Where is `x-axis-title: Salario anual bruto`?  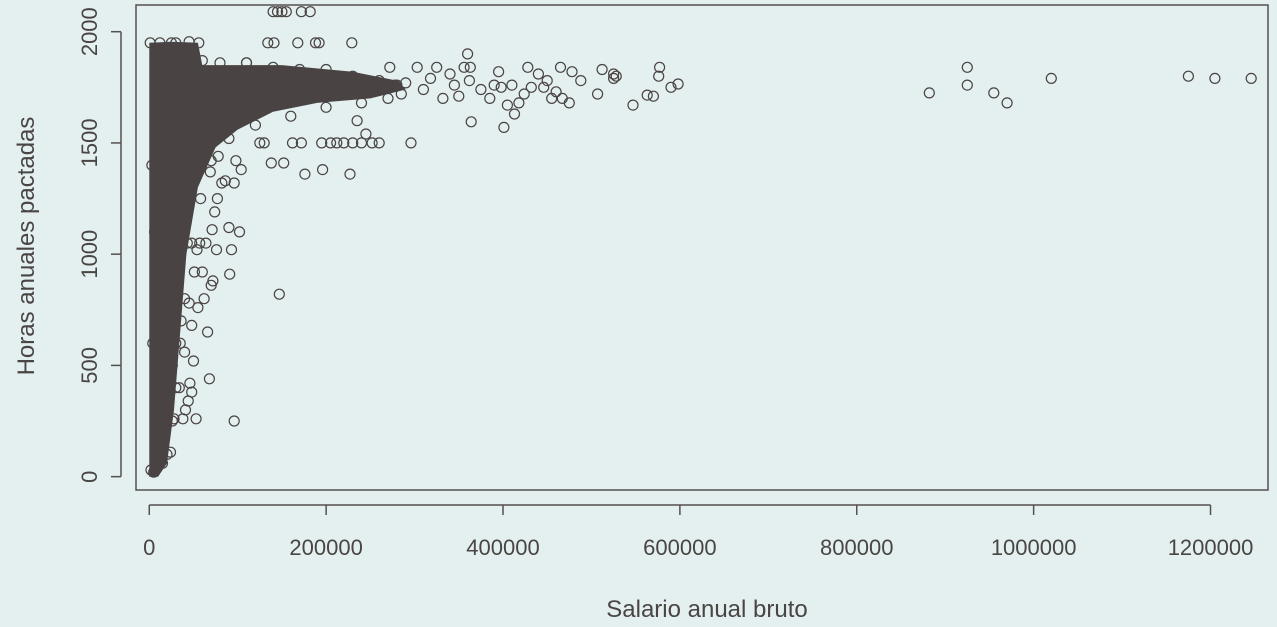 x-axis-title: Salario anual bruto is located at coordinates (706, 609).